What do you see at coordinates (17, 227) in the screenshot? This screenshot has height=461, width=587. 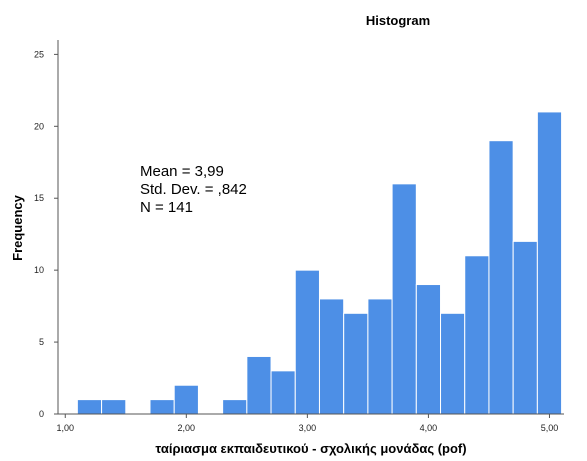 I see `y-axis-label: Frequency` at bounding box center [17, 227].